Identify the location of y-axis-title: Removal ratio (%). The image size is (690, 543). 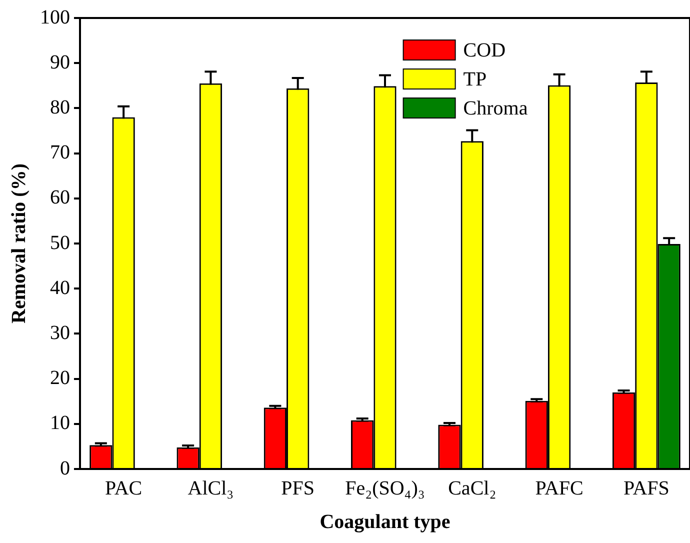
(19, 244).